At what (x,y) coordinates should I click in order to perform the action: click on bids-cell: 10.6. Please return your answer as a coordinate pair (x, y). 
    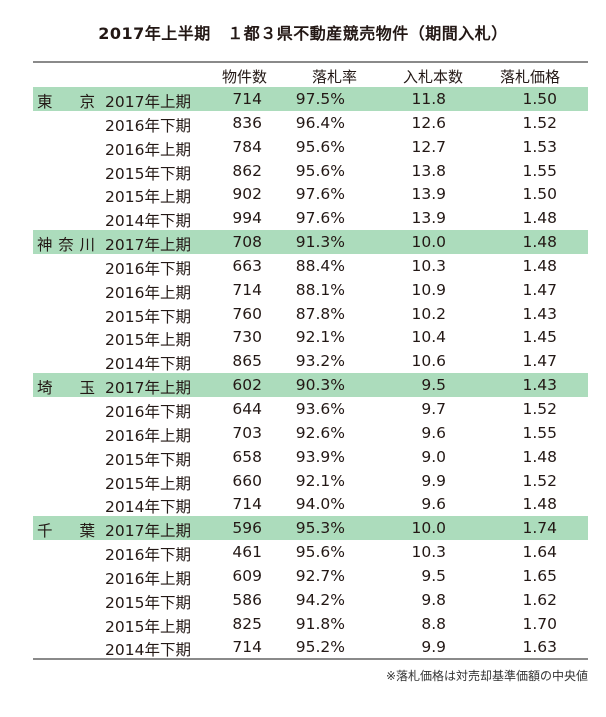
    Looking at the image, I should click on (428, 361).